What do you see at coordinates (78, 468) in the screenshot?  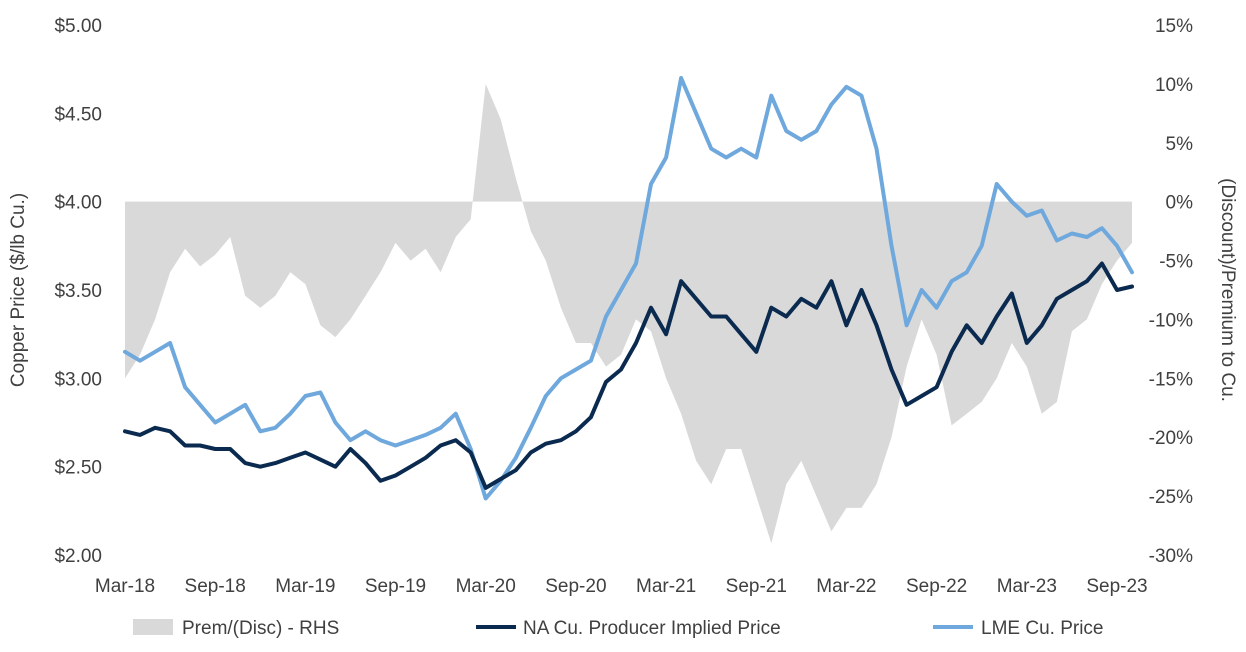 I see `y-tick-label: $2.50` at bounding box center [78, 468].